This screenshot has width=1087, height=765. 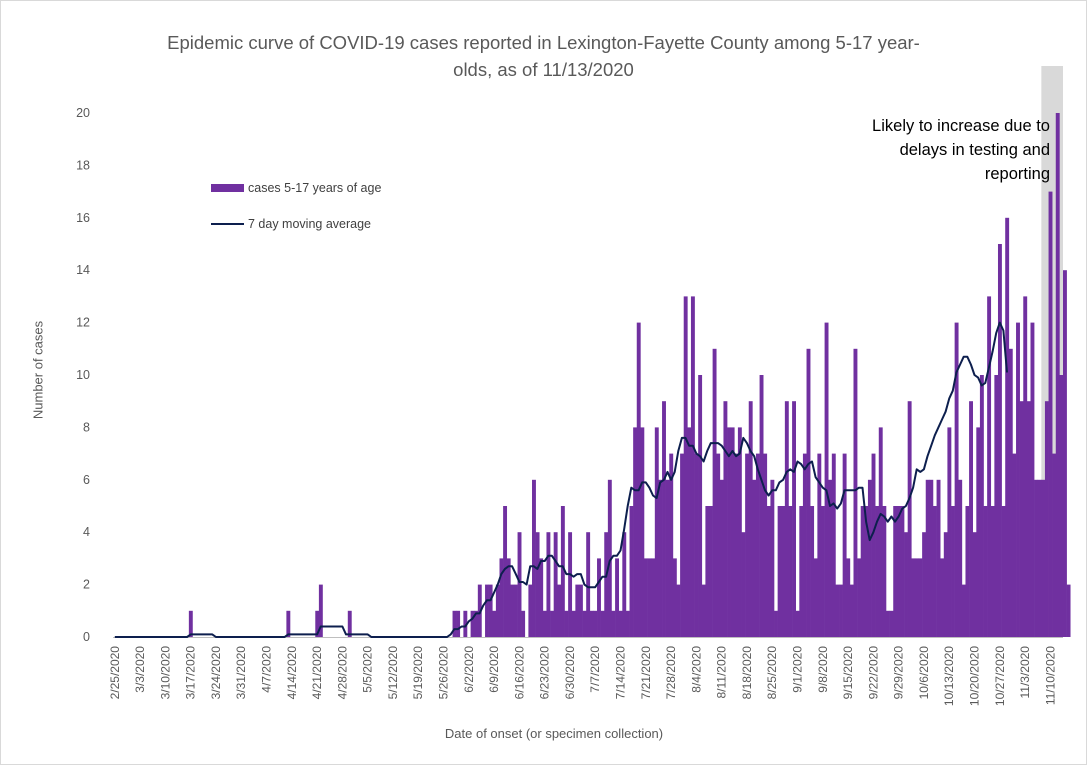 What do you see at coordinates (671, 673) in the screenshot?
I see `x-tick-label: 7/28/2020` at bounding box center [671, 673].